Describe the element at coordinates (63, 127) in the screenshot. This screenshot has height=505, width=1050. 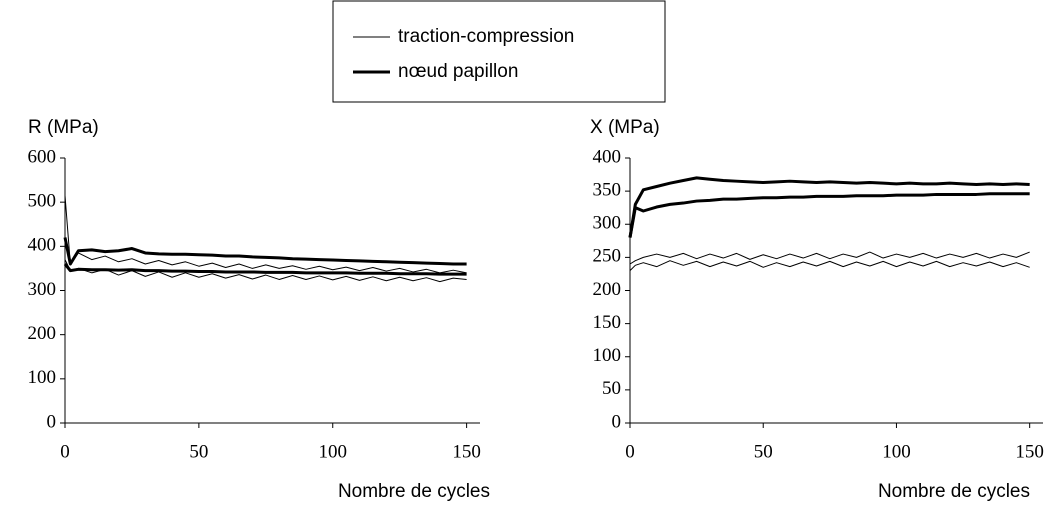
I see `y-axis-label: R (MPa)` at that location.